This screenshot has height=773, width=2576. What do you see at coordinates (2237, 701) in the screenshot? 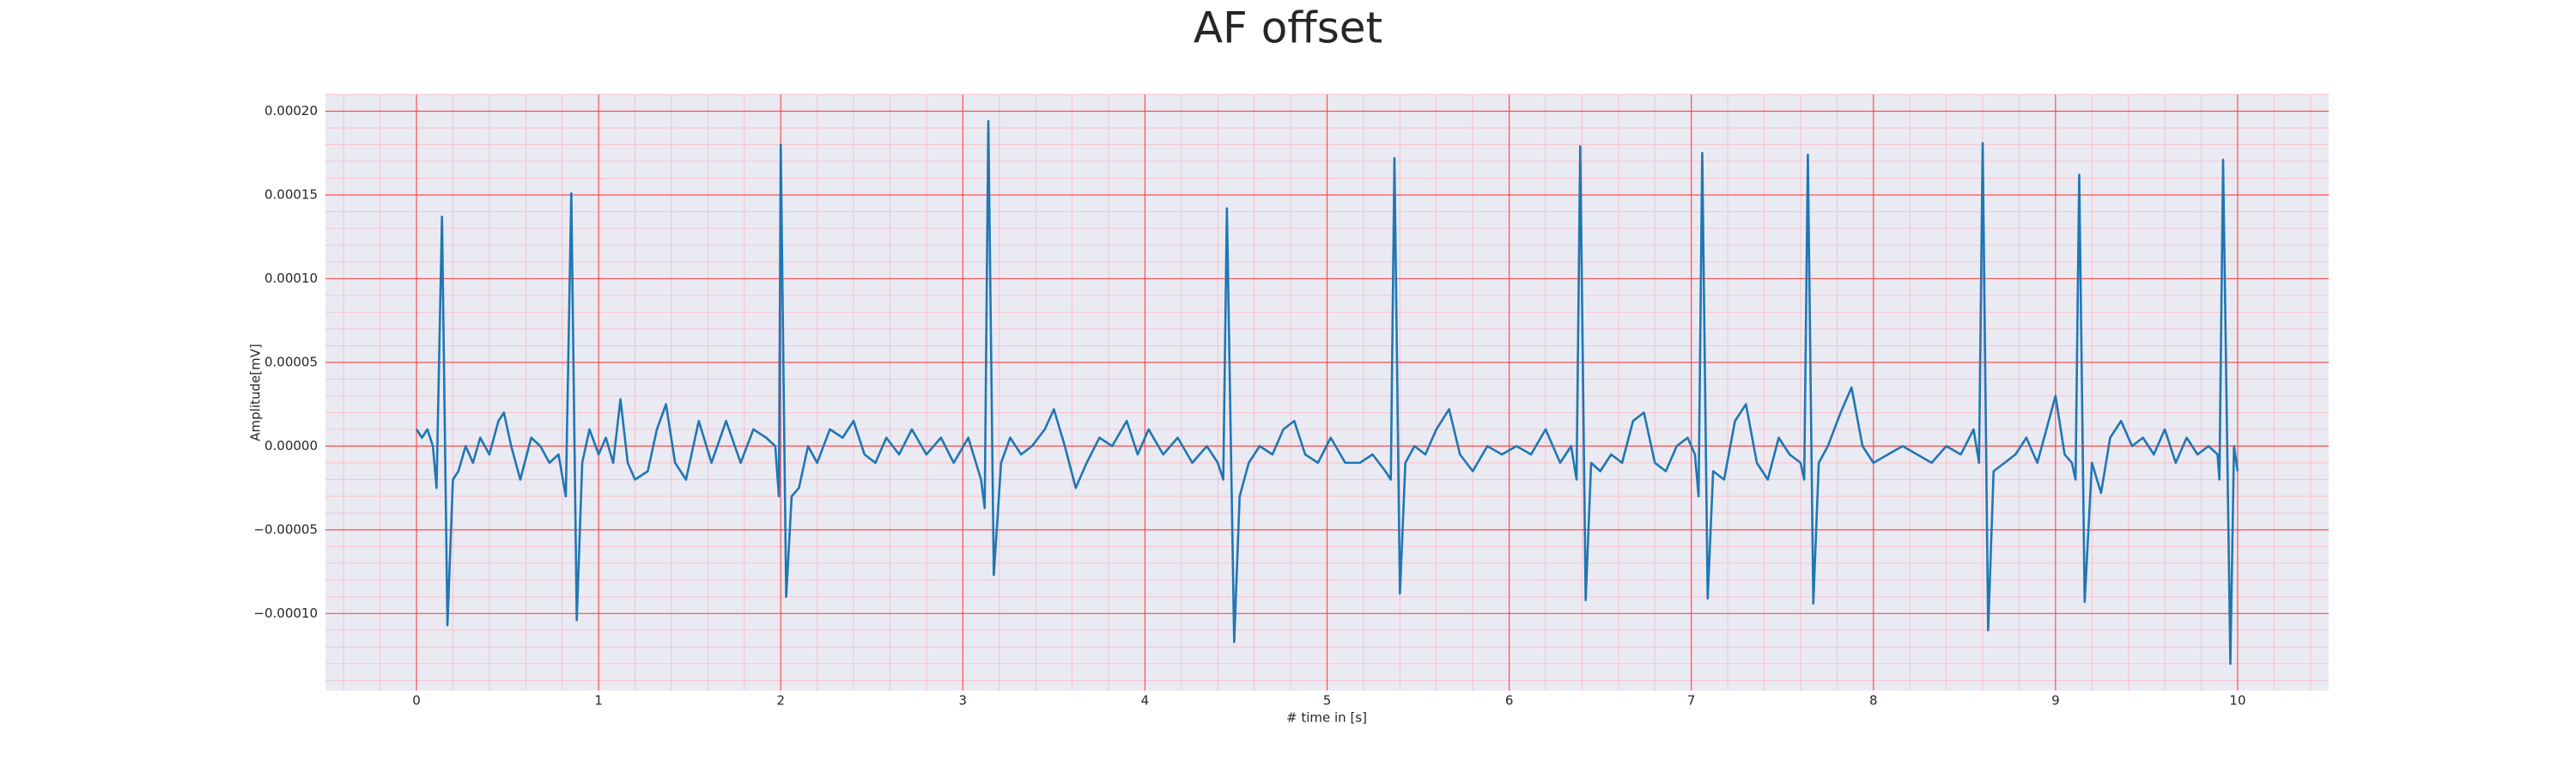
I see `x-tick-label: 10` at bounding box center [2237, 701].